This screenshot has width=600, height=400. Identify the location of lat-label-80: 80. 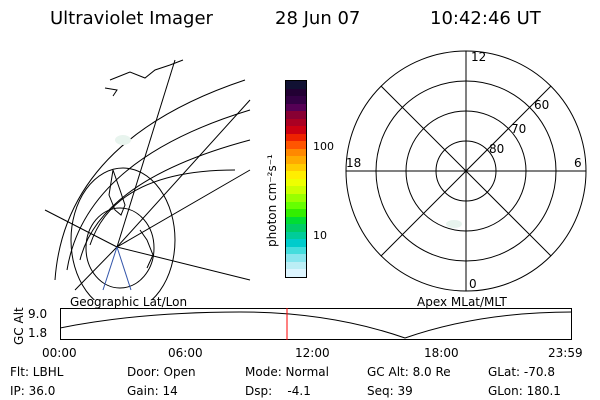
(496, 149).